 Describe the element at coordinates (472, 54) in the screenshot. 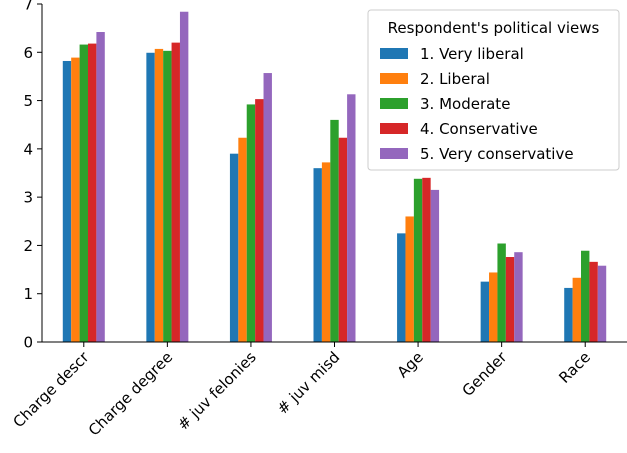

I see `legend-label-1: 1. Very liberal` at that location.